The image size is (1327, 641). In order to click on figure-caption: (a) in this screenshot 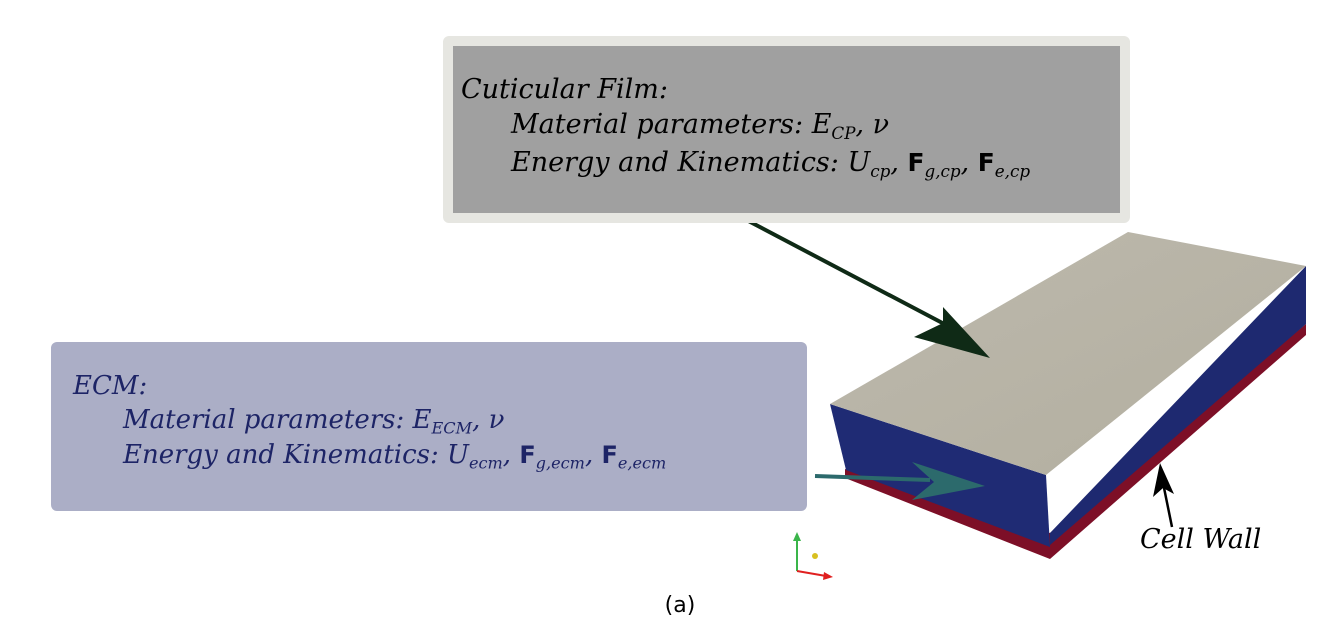, I will do `click(680, 605)`.